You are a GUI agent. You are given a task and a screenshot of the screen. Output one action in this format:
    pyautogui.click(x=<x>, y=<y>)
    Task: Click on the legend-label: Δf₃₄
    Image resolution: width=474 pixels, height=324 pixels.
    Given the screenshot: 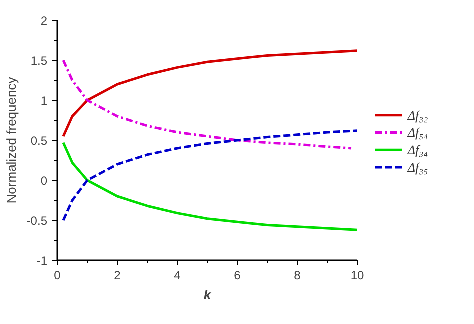 What is the action you would take?
    pyautogui.click(x=417, y=150)
    